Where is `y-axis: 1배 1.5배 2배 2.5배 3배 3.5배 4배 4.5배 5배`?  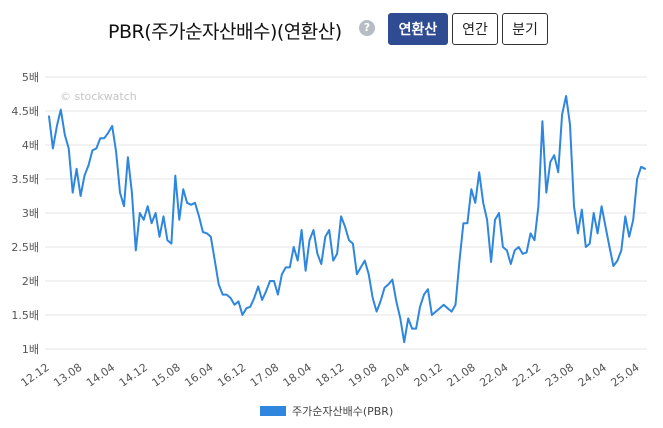 y-axis: 1배 1.5배 2배 2.5배 3배 3.5배 4배 4.5배 5배 is located at coordinates (25, 213).